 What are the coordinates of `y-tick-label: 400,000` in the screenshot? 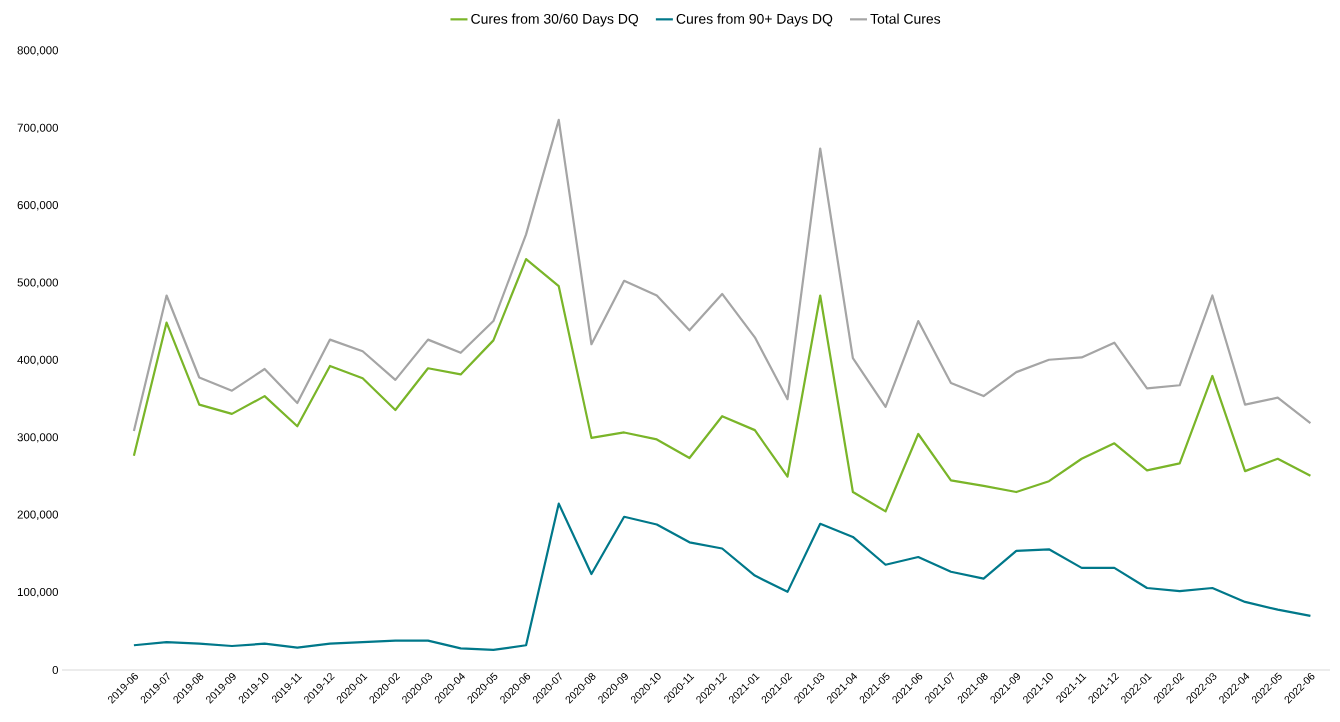 It's located at (38, 360).